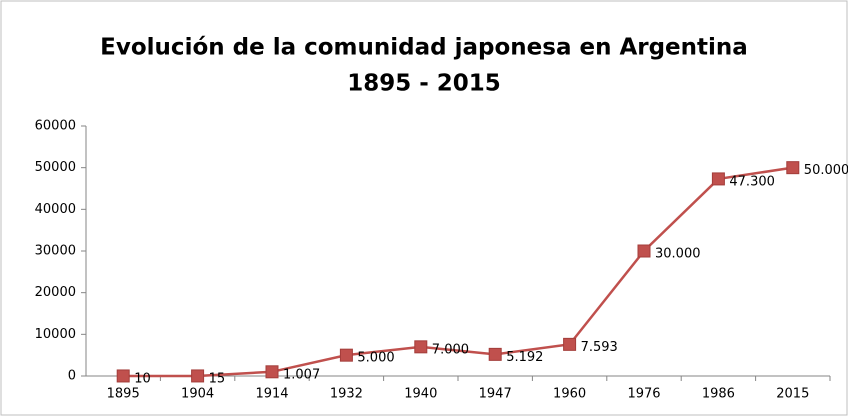 The width and height of the screenshot is (848, 416). What do you see at coordinates (569, 394) in the screenshot?
I see `x-tick-label: 1960` at bounding box center [569, 394].